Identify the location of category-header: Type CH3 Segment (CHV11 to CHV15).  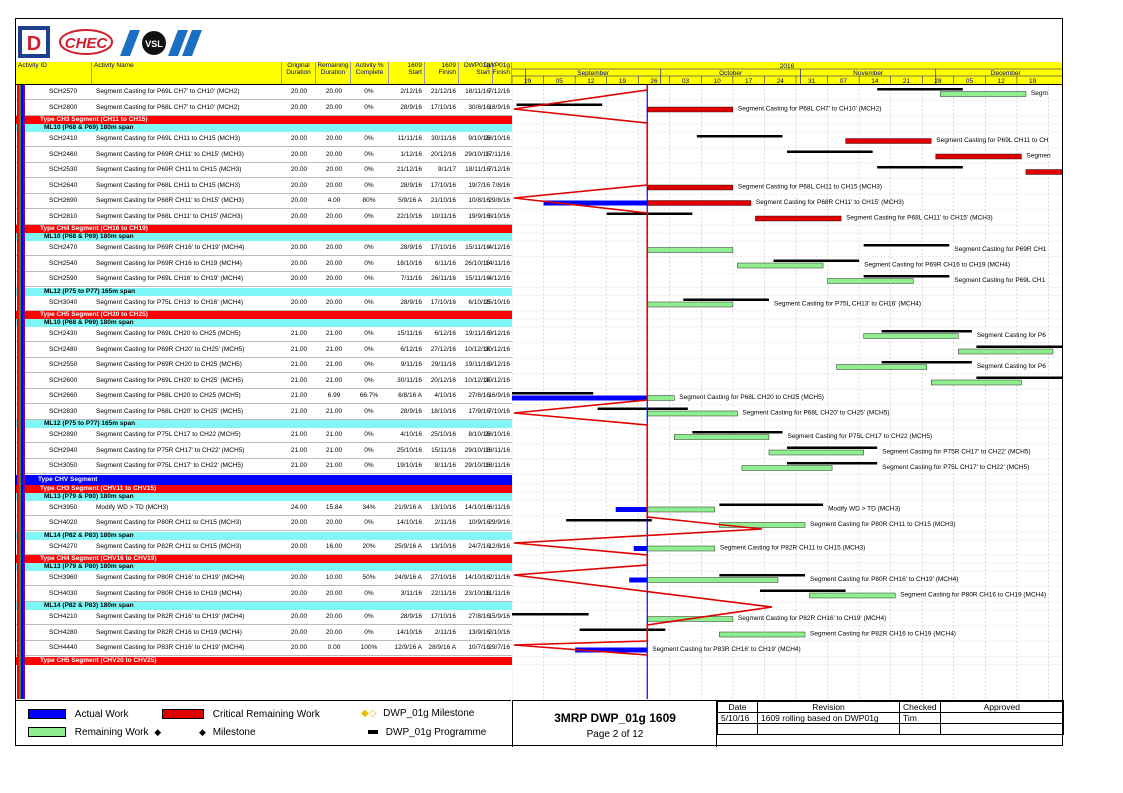
(264, 488).